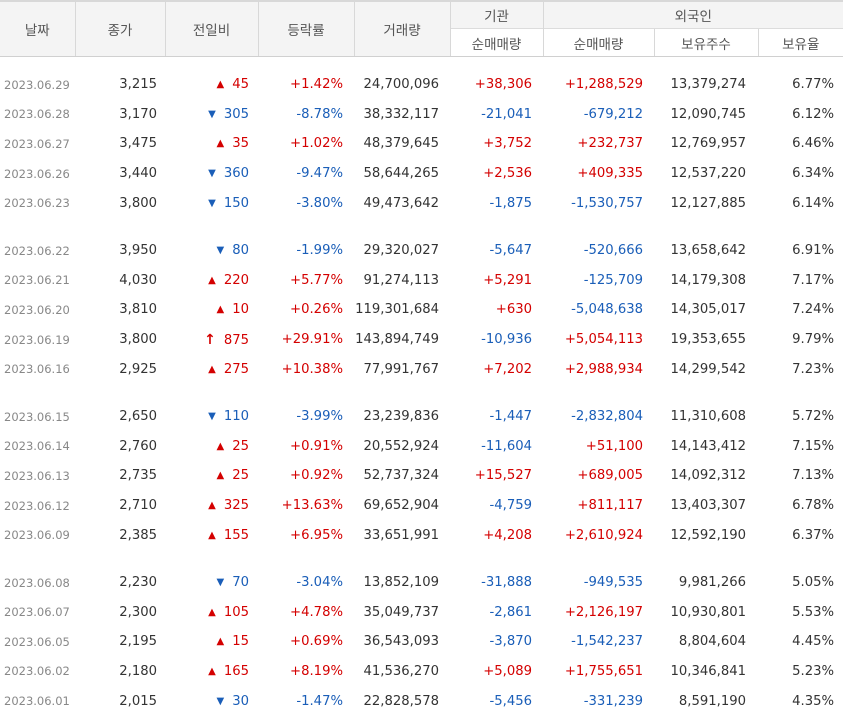  Describe the element at coordinates (708, 203) in the screenshot. I see `holdings-cell: 12,127,885` at that location.